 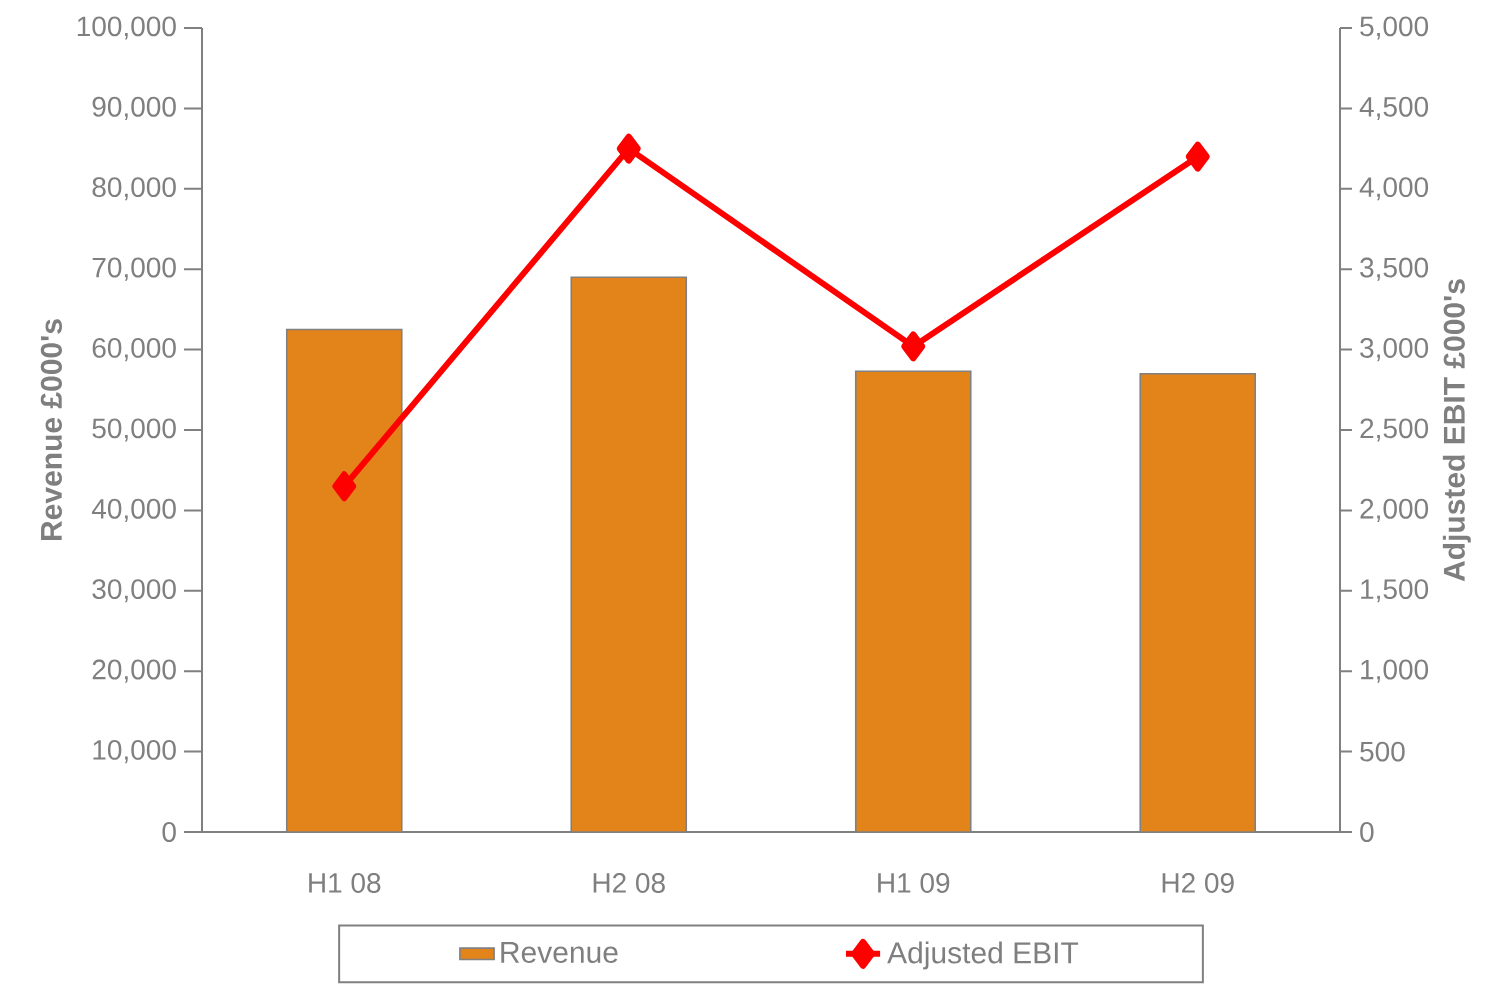 What do you see at coordinates (134, 591) in the screenshot?
I see `y-tick-label: 30,000` at bounding box center [134, 591].